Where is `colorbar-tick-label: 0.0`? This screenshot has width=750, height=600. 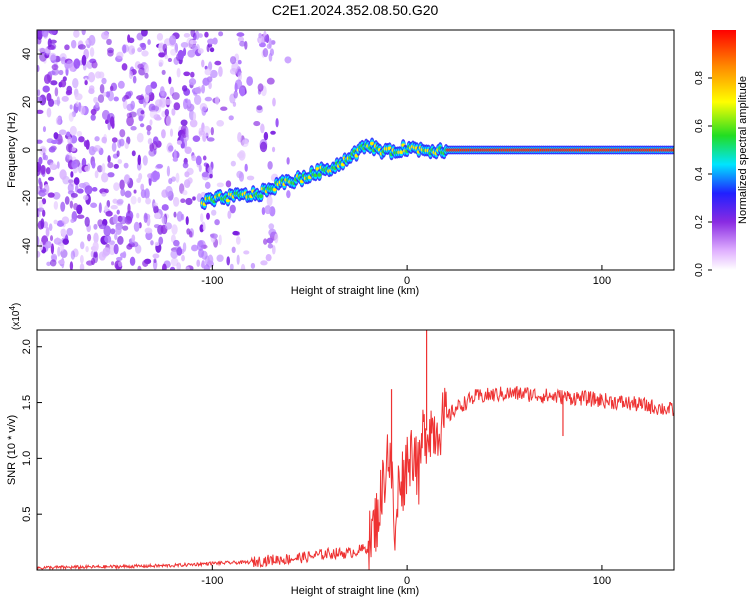
colorbar-tick-label: 0.0 is located at coordinates (699, 270).